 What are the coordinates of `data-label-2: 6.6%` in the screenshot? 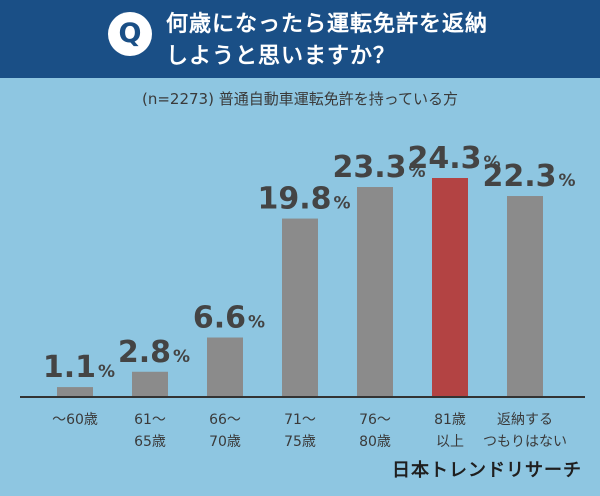 It's located at (229, 318).